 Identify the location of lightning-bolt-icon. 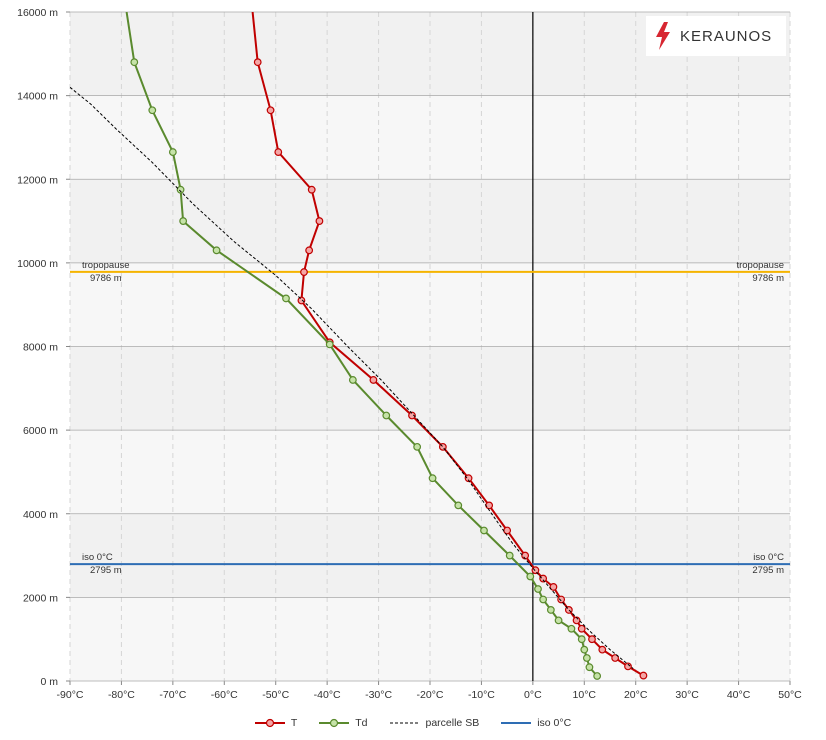
(663, 36).